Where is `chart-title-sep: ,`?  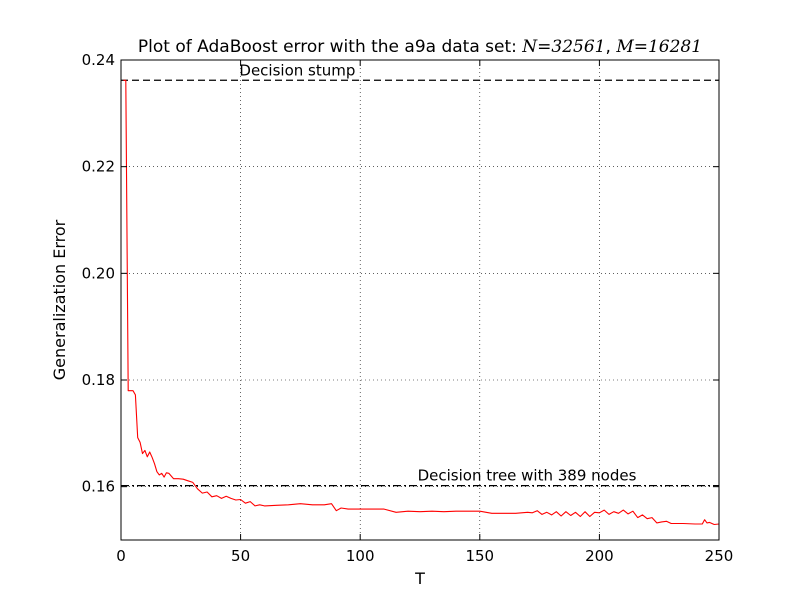 chart-title-sep: , is located at coordinates (611, 47).